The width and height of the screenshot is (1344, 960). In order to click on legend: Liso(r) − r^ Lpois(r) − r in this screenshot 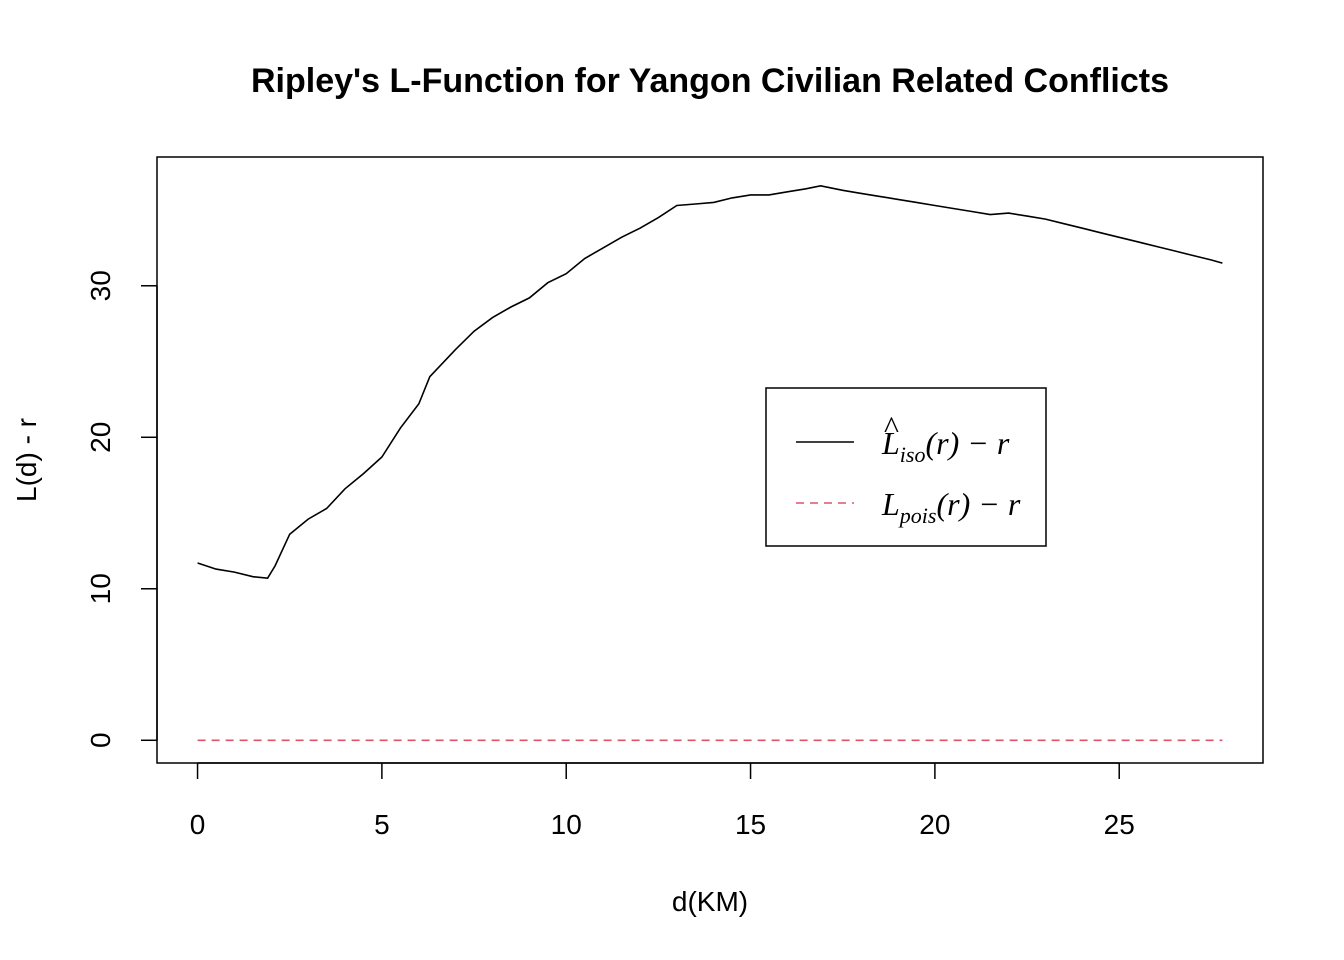, I will do `click(906, 467)`.